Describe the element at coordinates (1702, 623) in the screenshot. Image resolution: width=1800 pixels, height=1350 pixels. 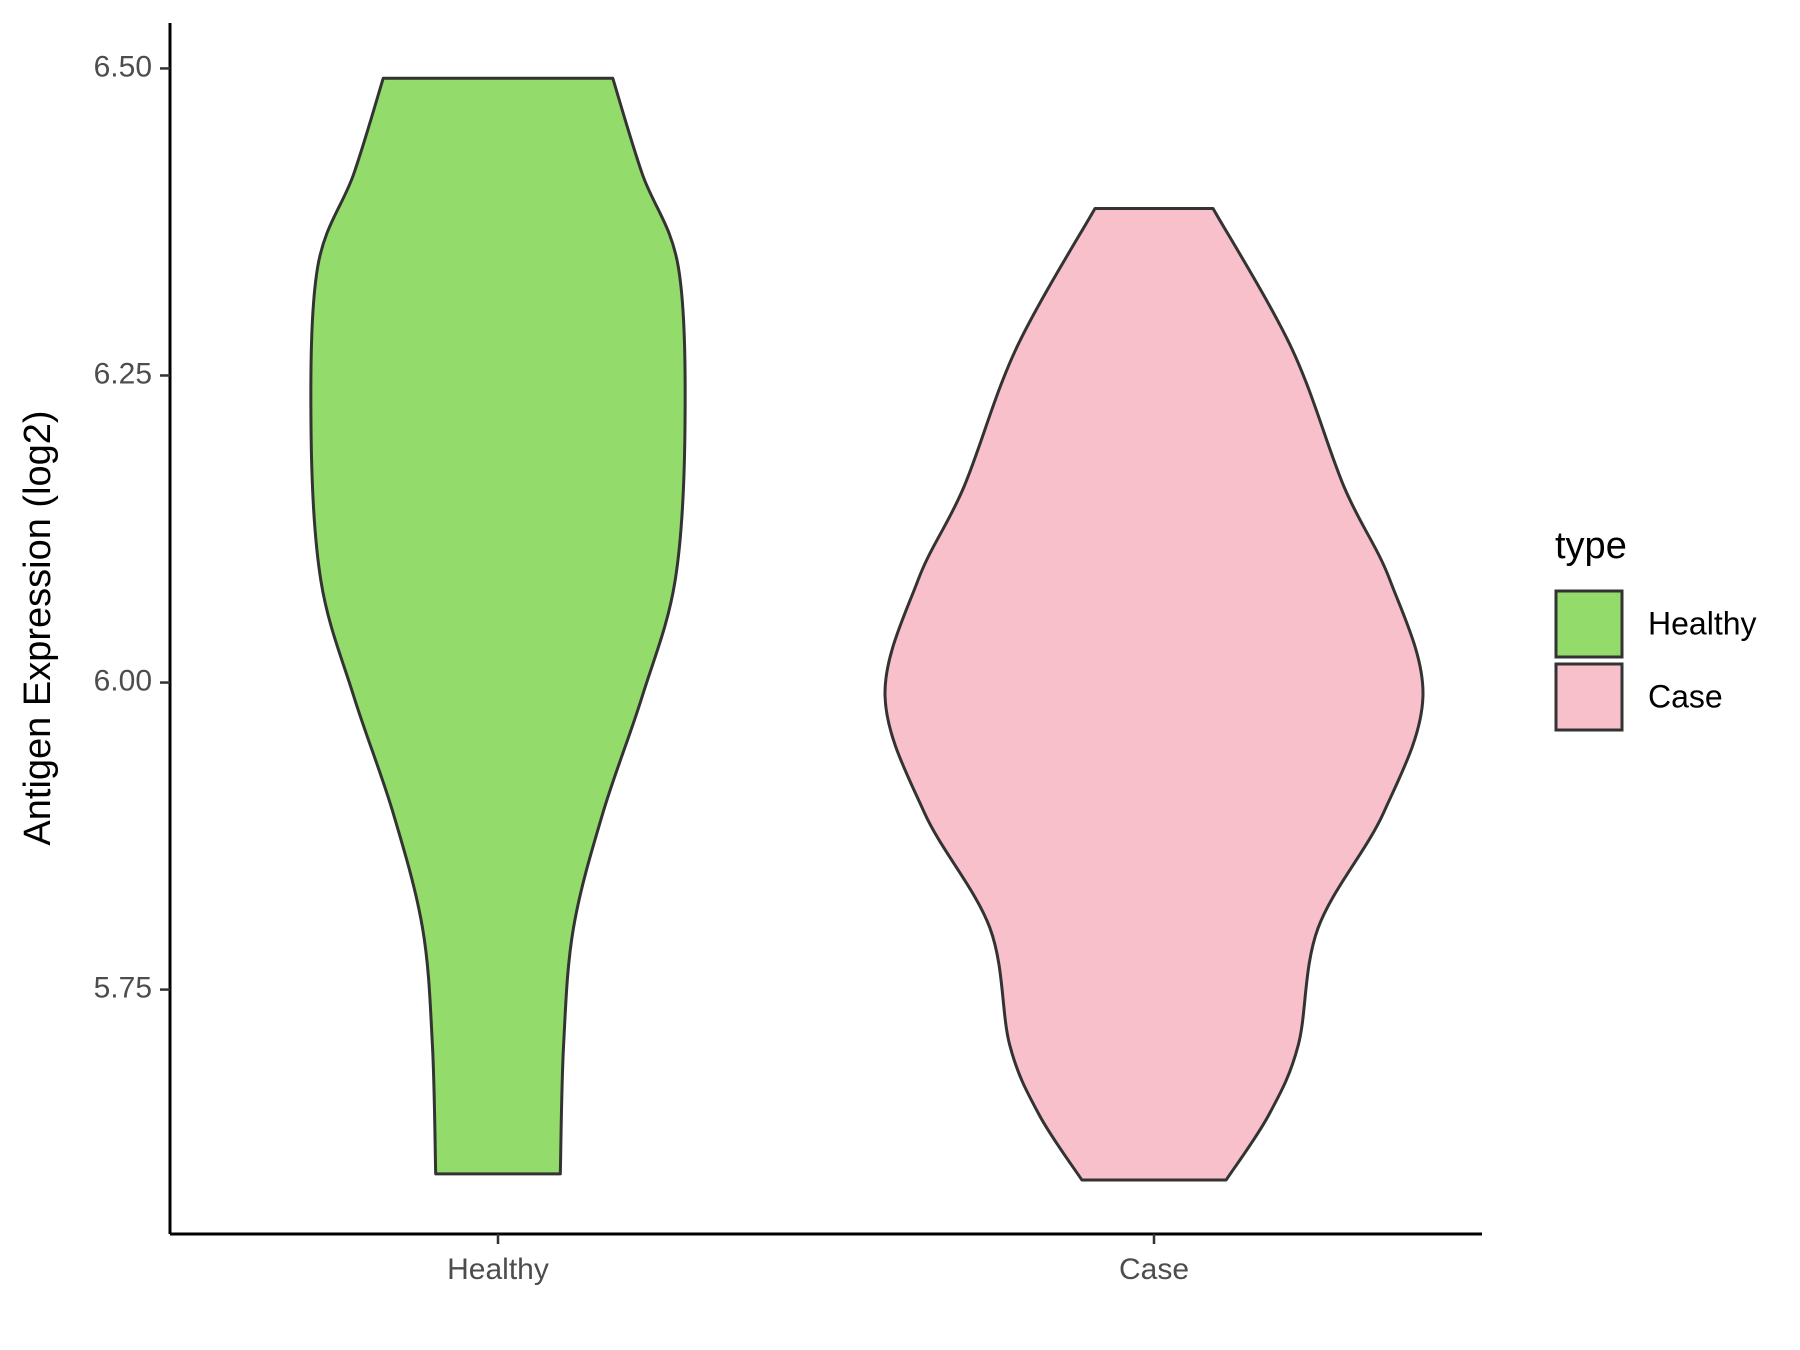
I see `legend-label: Healthy` at that location.